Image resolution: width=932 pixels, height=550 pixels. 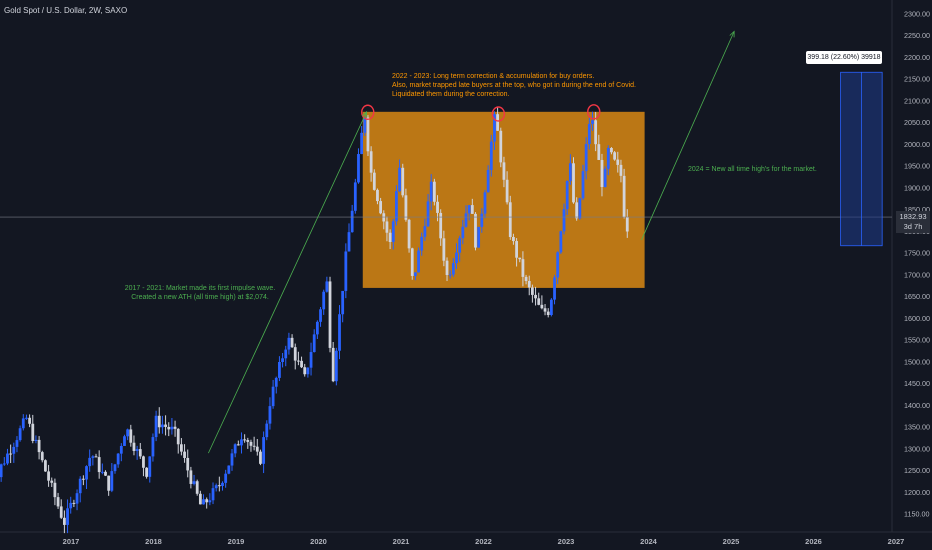 What do you see at coordinates (917, 318) in the screenshot?
I see `y-tick-label: 1600.00` at bounding box center [917, 318].